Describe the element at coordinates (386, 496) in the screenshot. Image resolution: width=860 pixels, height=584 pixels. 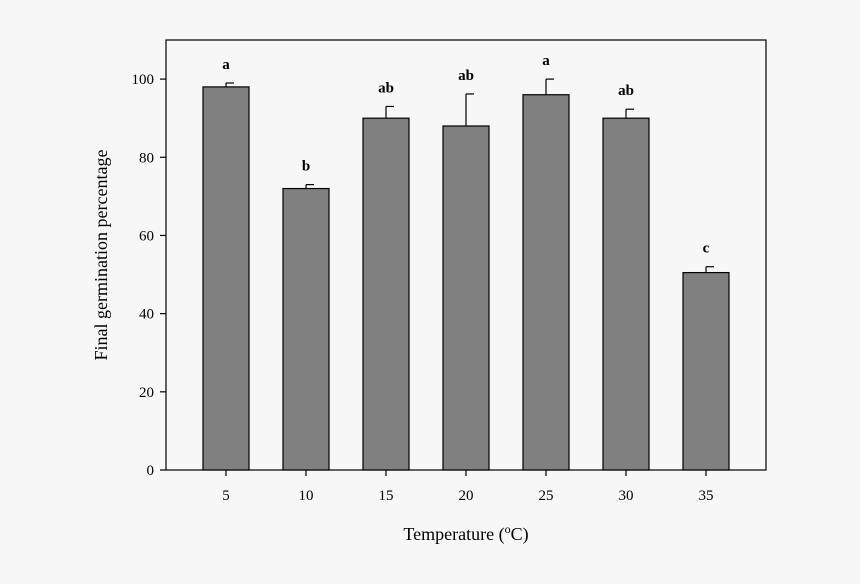
I see `x-tick-label: 15` at that location.